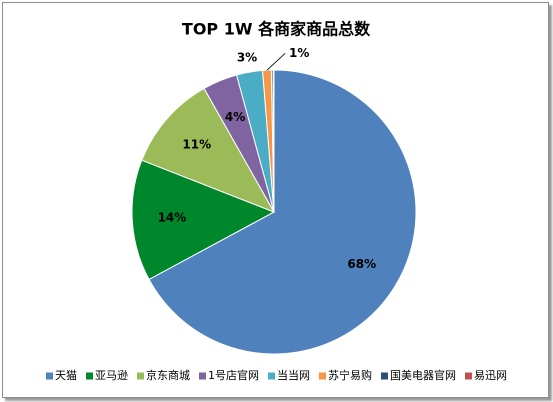  What do you see at coordinates (235, 117) in the screenshot?
I see `data-label: 4%` at bounding box center [235, 117].